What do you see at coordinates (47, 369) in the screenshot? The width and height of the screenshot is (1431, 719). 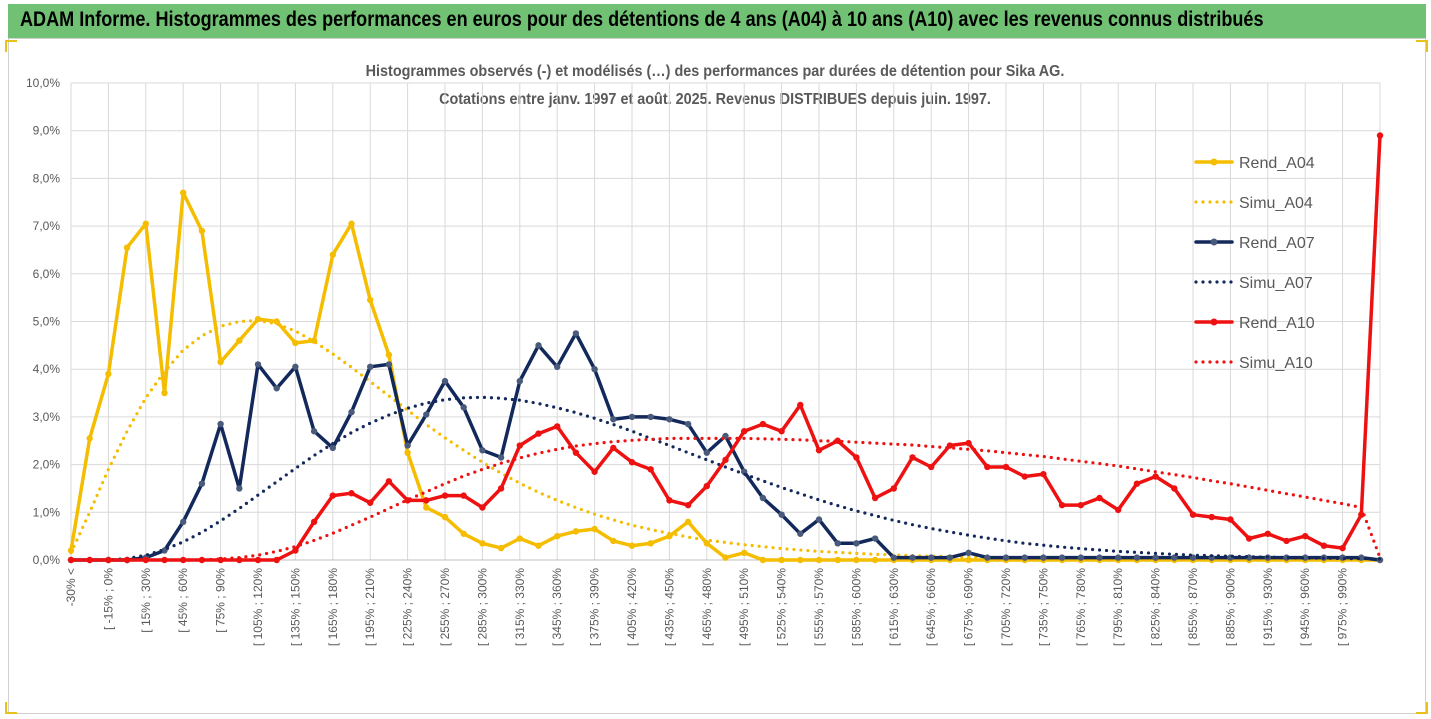 I see `y-tick-label: 4,0%` at bounding box center [47, 369].